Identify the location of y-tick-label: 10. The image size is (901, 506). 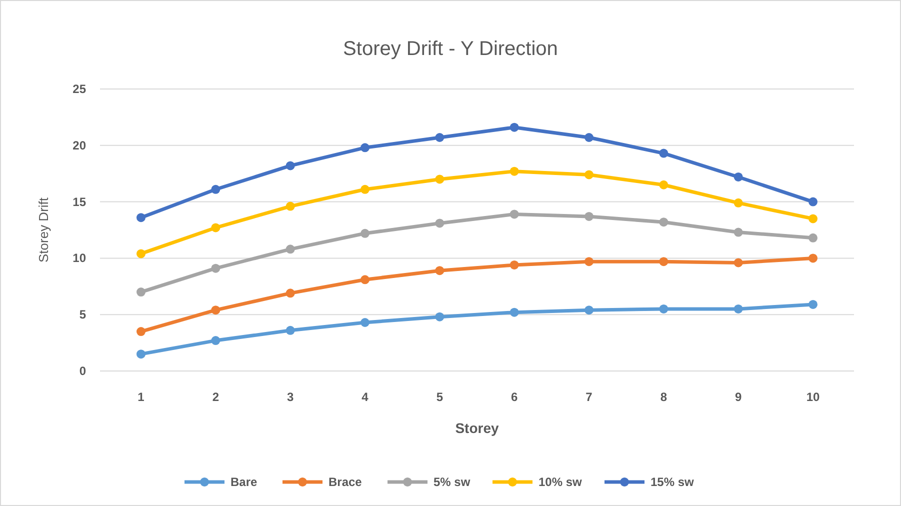
(79, 258).